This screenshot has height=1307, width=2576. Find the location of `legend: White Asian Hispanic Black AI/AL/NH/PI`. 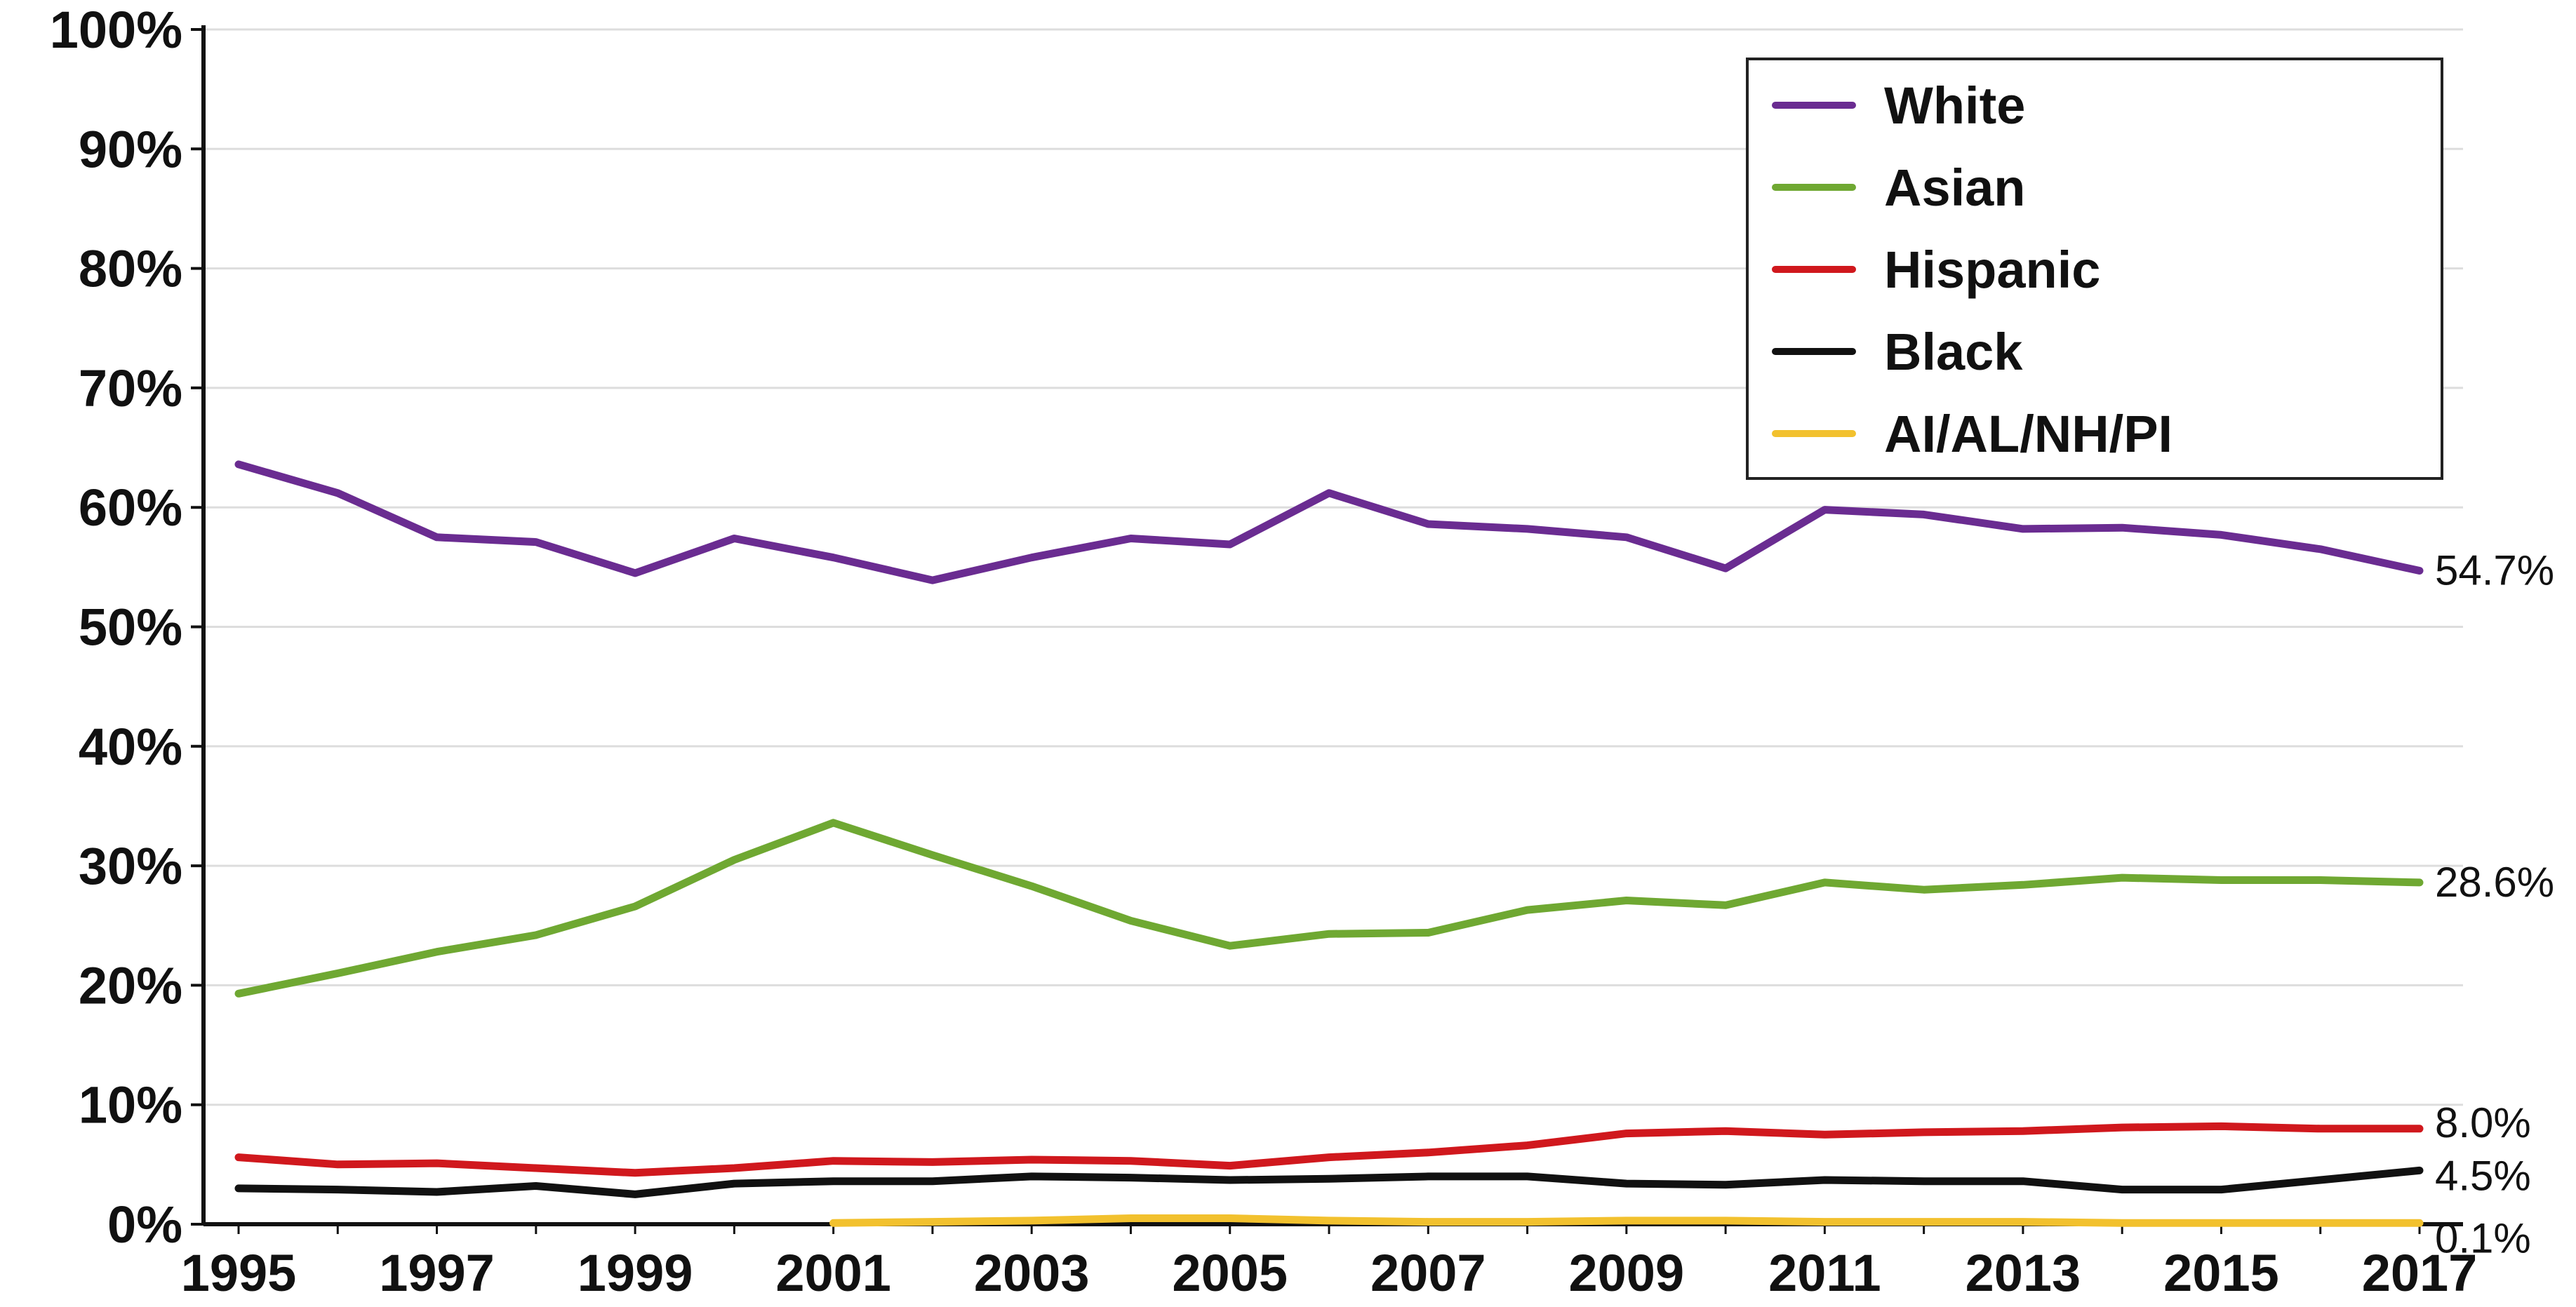

legend: White Asian Hispanic Black AI/AL/NH/PI is located at coordinates (2094, 269).